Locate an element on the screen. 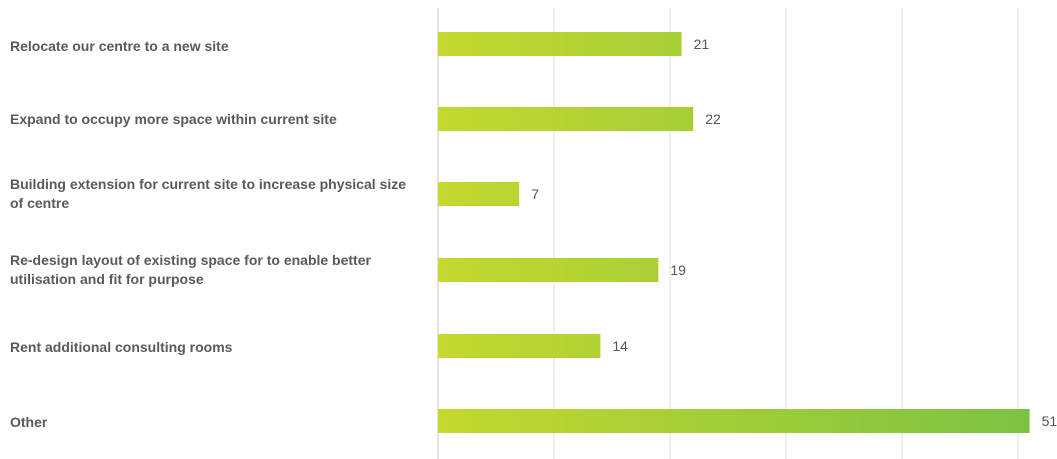 This screenshot has width=1057, height=459. bar-value-label: 19 is located at coordinates (678, 270).